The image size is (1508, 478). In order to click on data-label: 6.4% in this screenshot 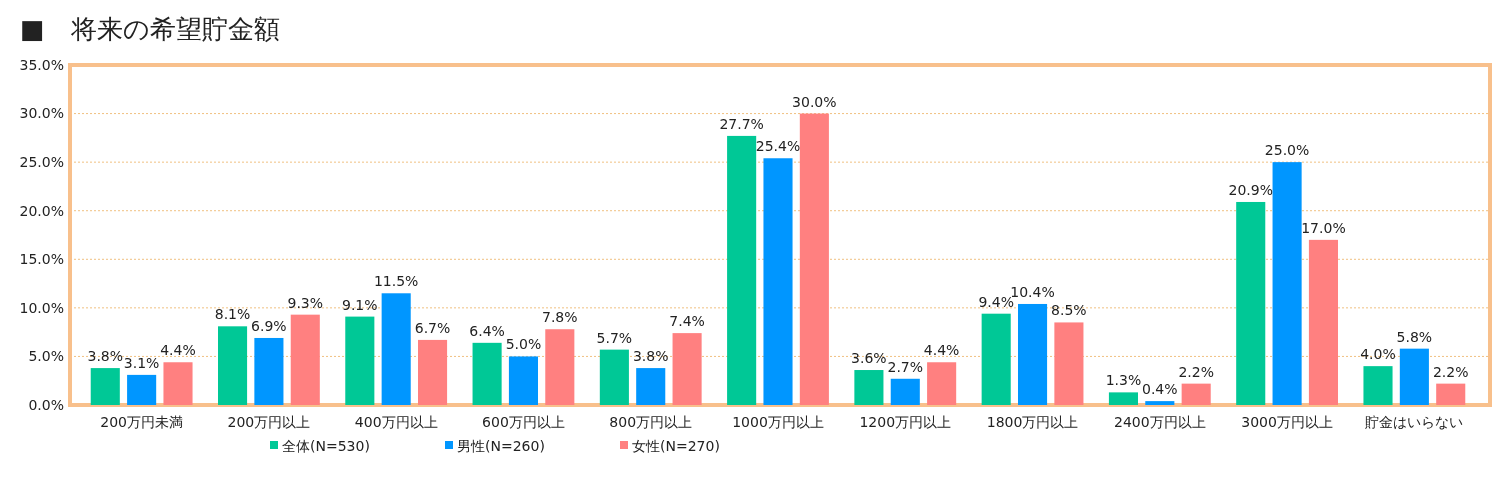, I will do `click(487, 330)`.